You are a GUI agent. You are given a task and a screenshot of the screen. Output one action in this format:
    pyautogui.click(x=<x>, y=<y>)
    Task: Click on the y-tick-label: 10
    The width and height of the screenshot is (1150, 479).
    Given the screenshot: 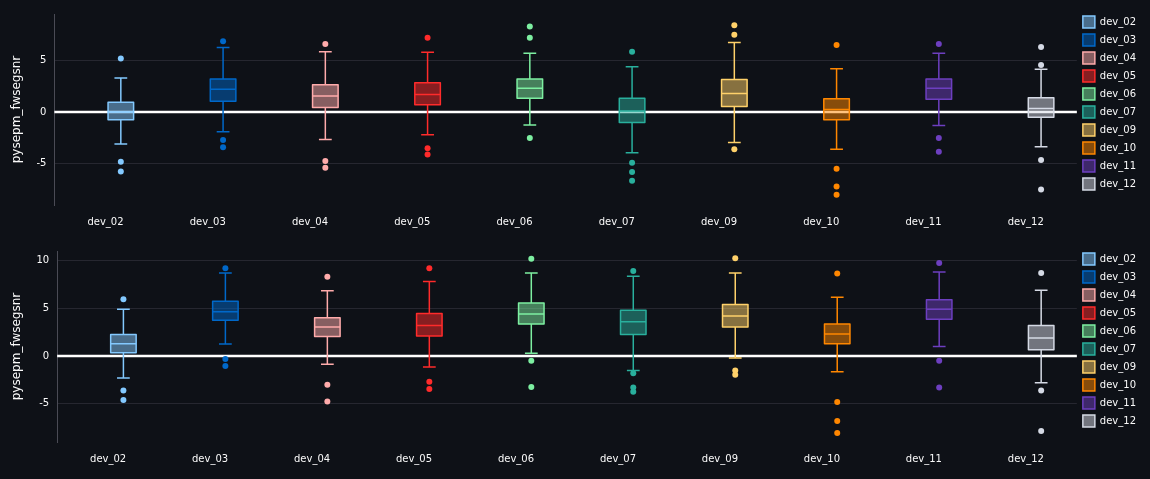 What is the action you would take?
    pyautogui.click(x=43, y=260)
    